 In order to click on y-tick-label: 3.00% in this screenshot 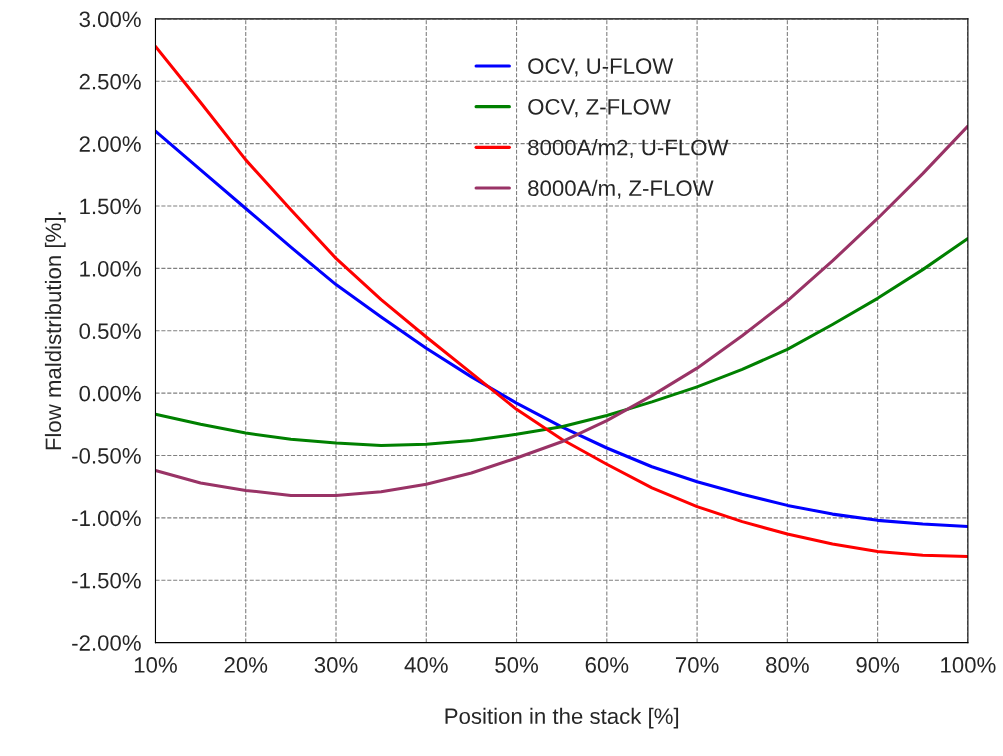, I will do `click(110, 19)`.